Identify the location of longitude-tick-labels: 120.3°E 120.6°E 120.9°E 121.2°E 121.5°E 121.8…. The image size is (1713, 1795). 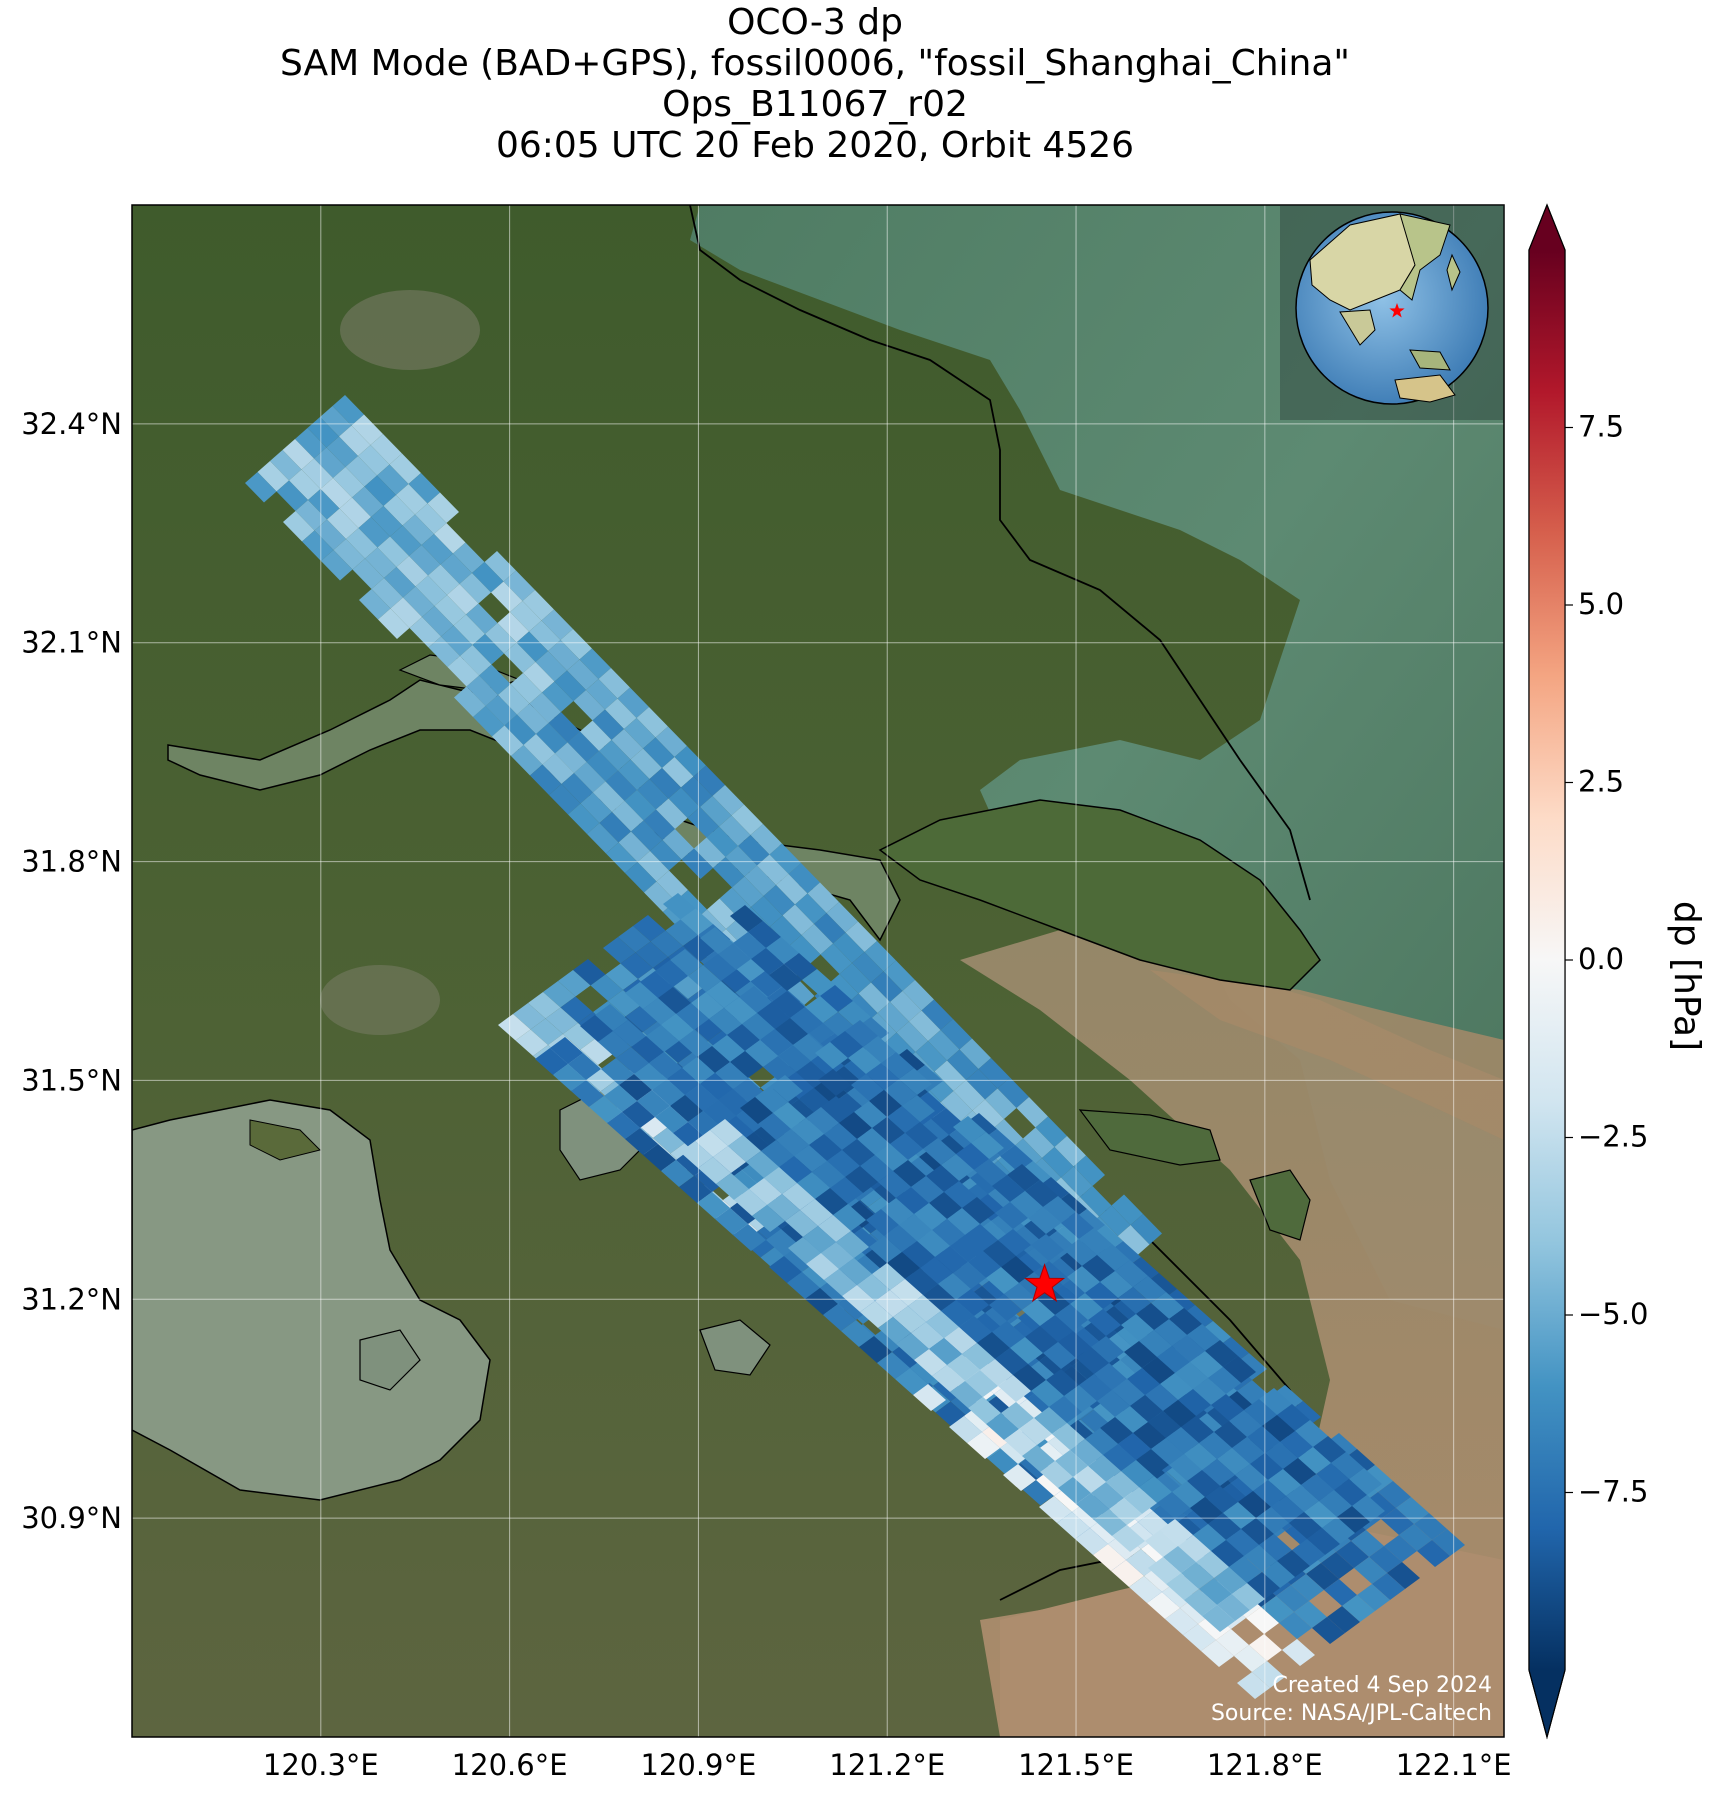
(887, 1765).